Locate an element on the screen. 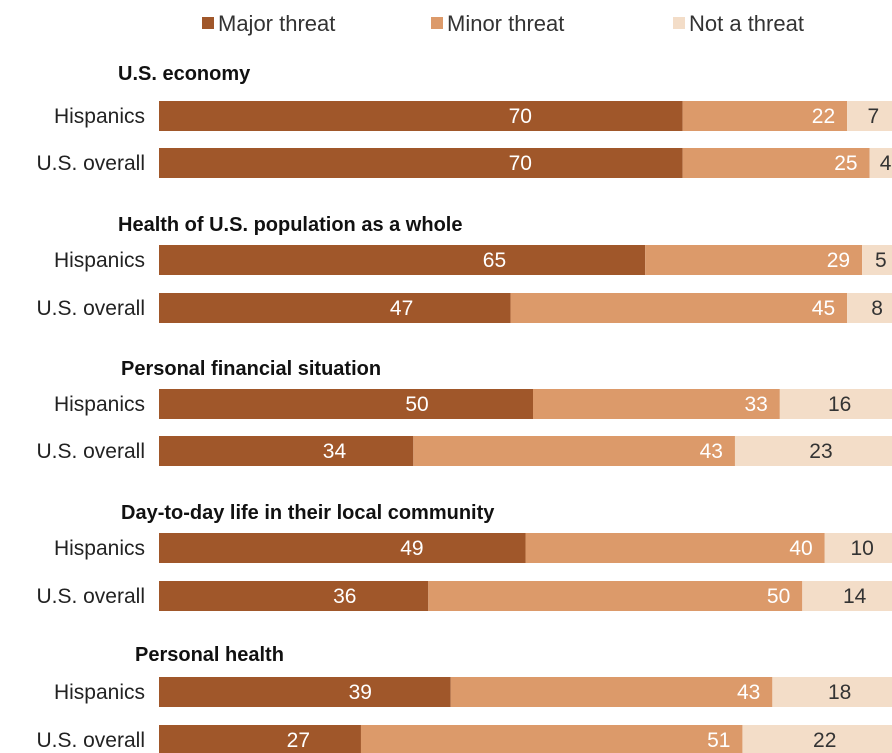  legend-label-not-a-threat: Not a threat is located at coordinates (746, 23).